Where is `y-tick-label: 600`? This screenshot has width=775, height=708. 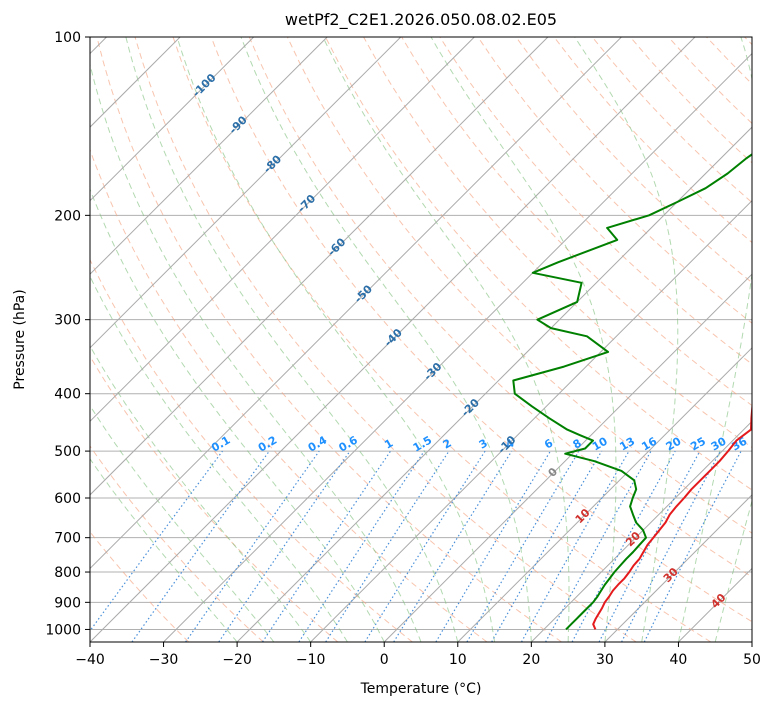
y-tick-label: 600 is located at coordinates (67, 499).